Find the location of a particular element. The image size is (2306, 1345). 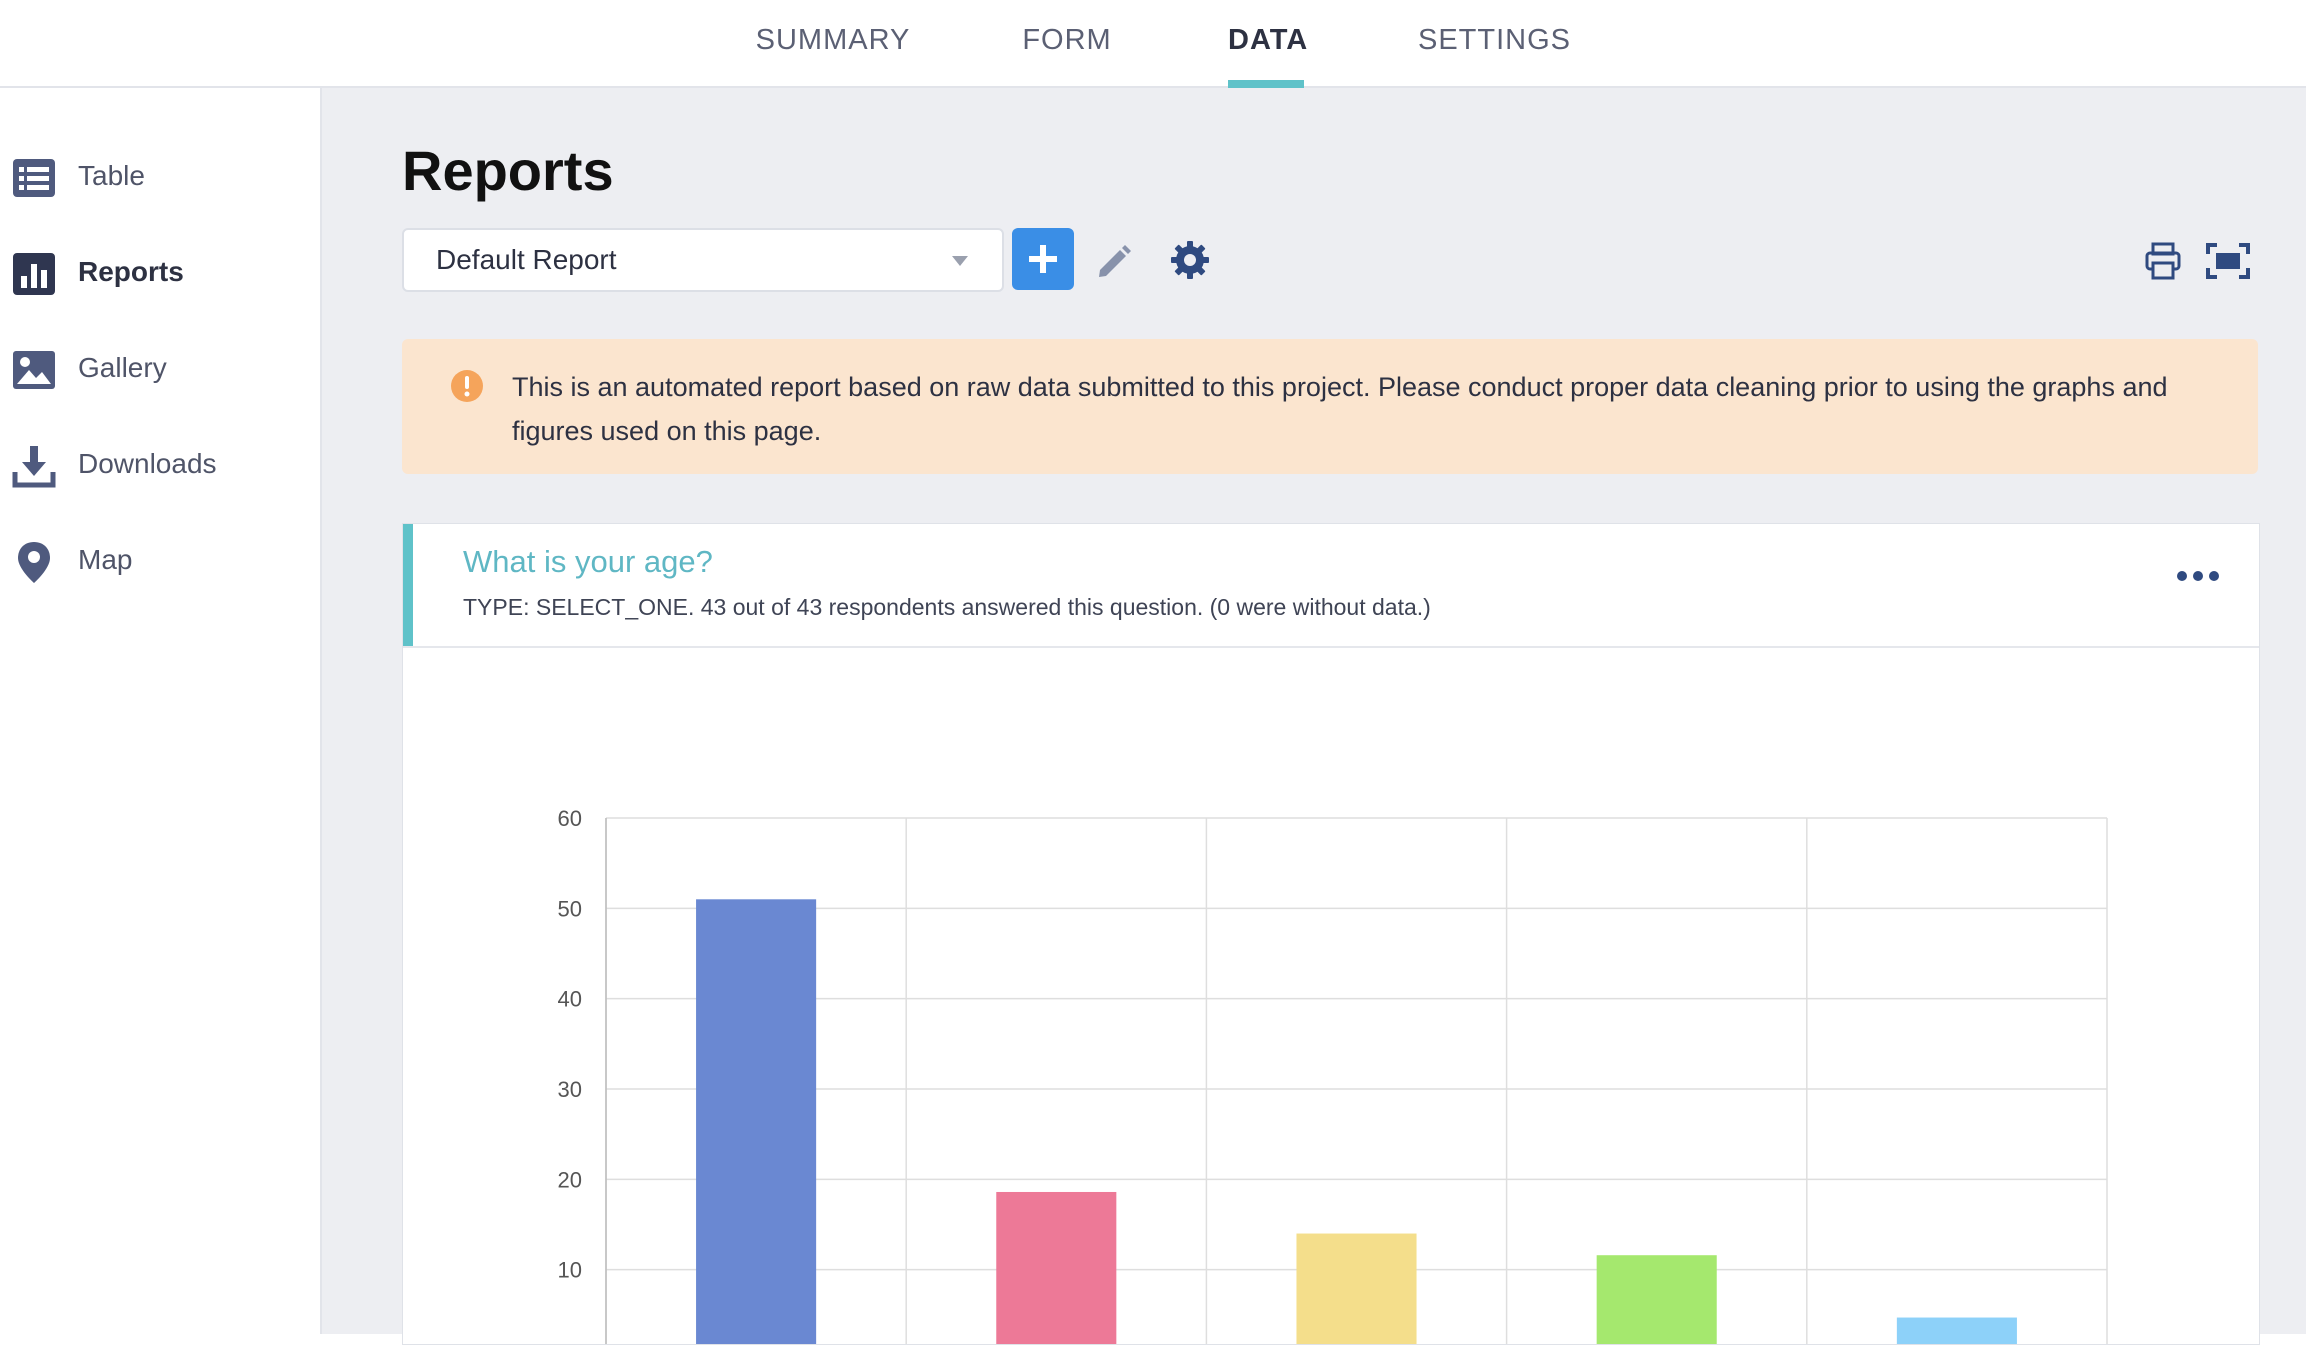

table-icon is located at coordinates (34, 178).